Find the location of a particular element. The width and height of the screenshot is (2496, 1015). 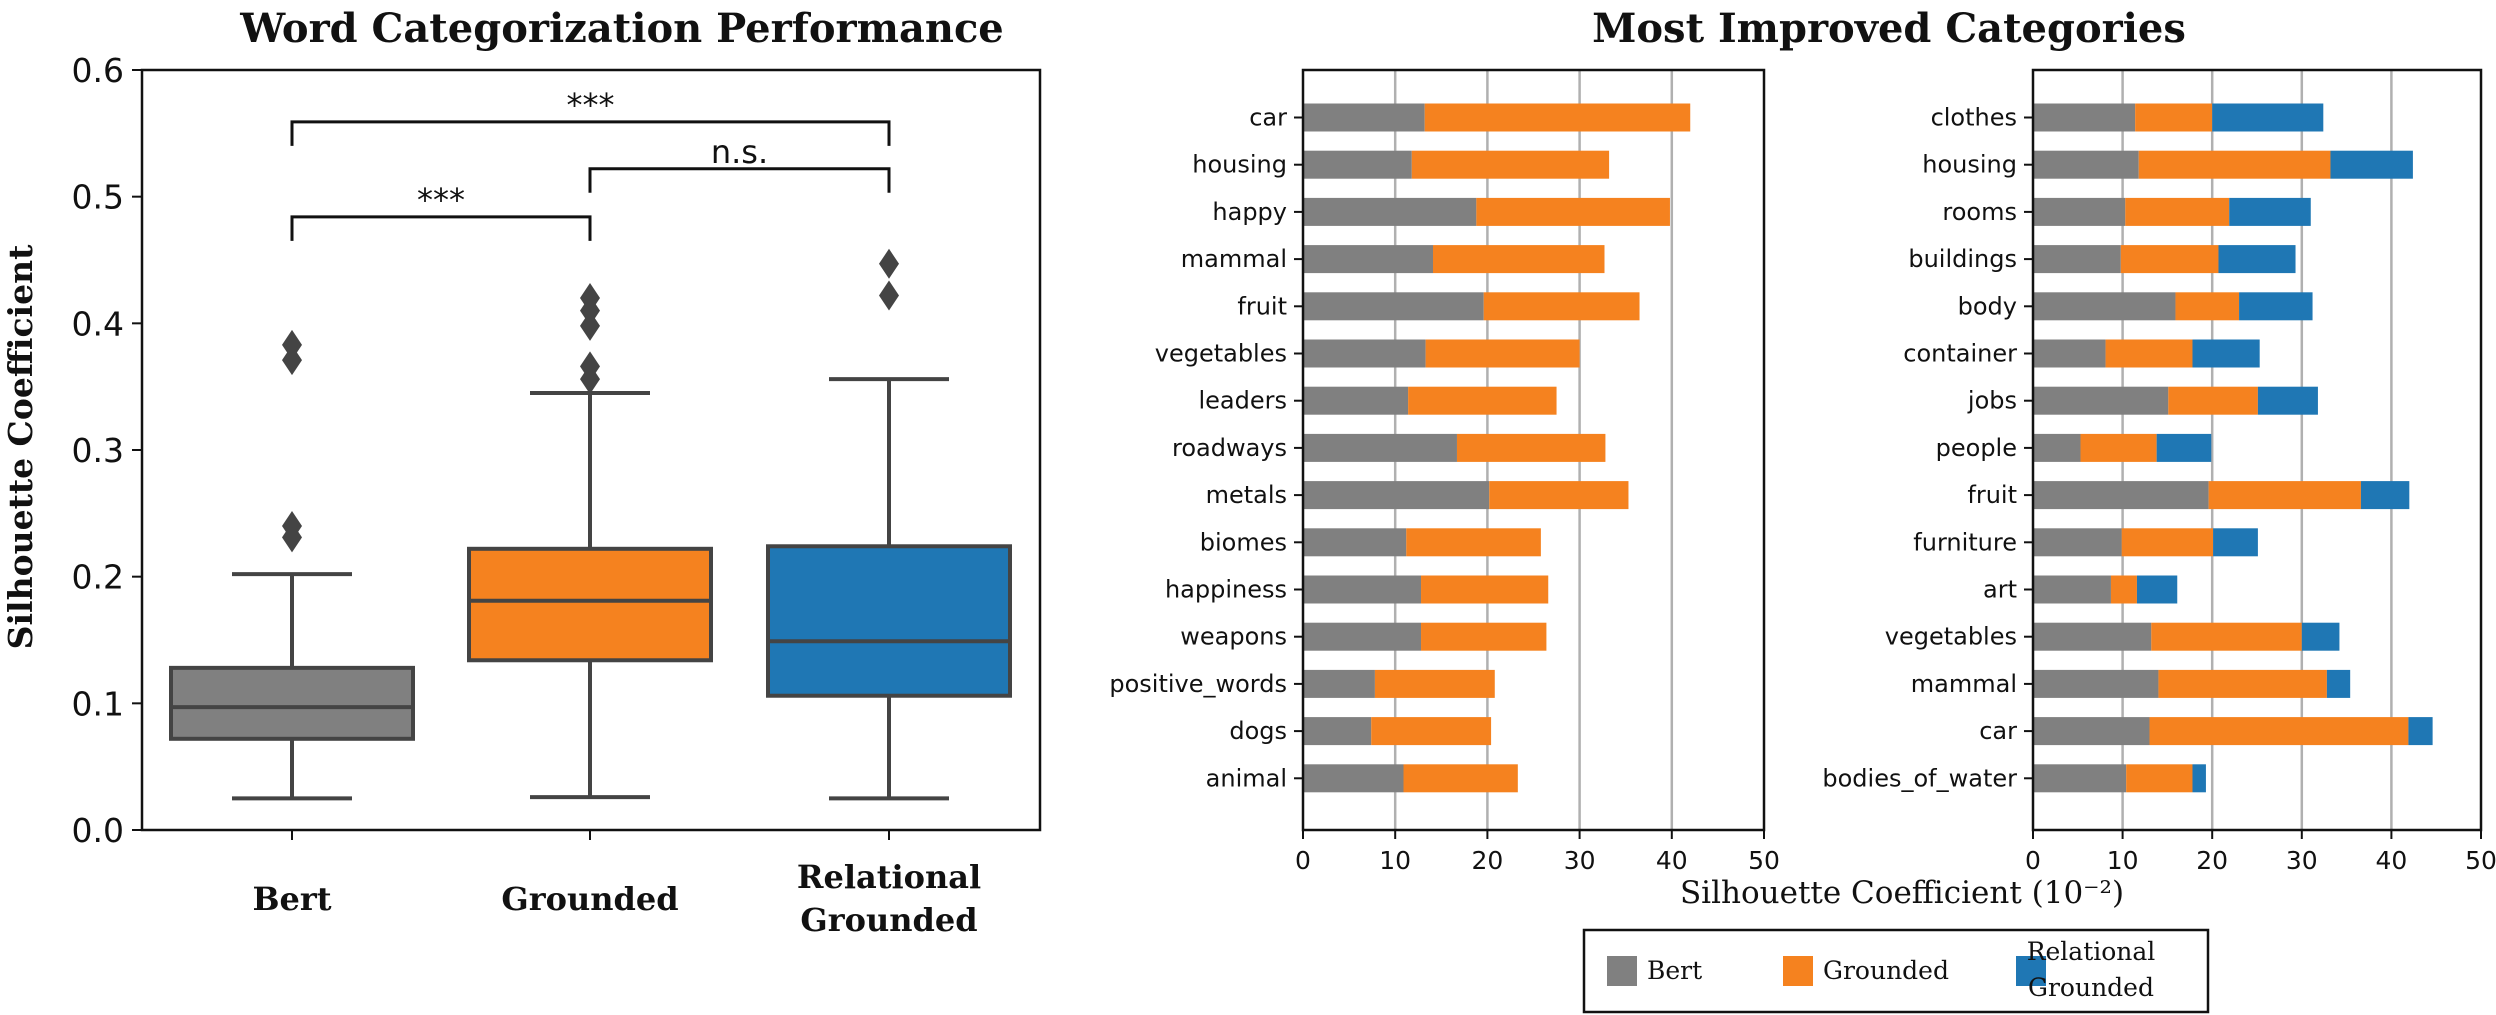

x-tick-label: 0 is located at coordinates (2033, 860).